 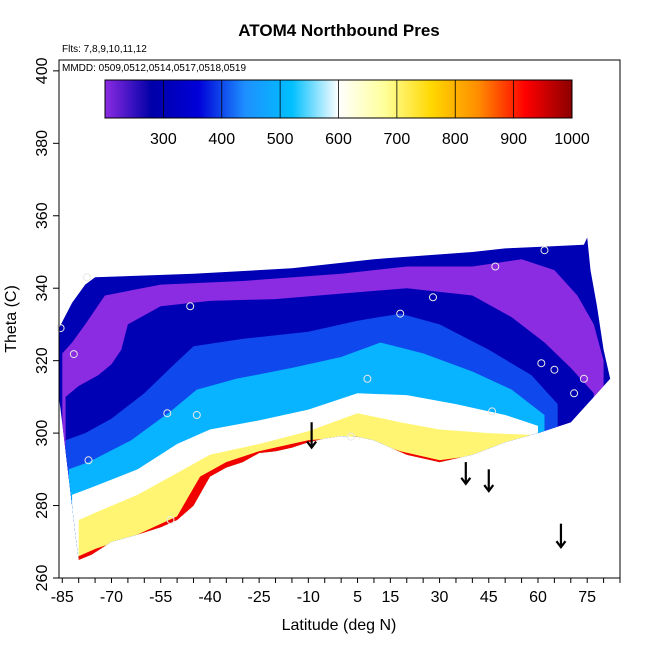 I want to click on x-tick-label: 15, so click(x=390, y=597).